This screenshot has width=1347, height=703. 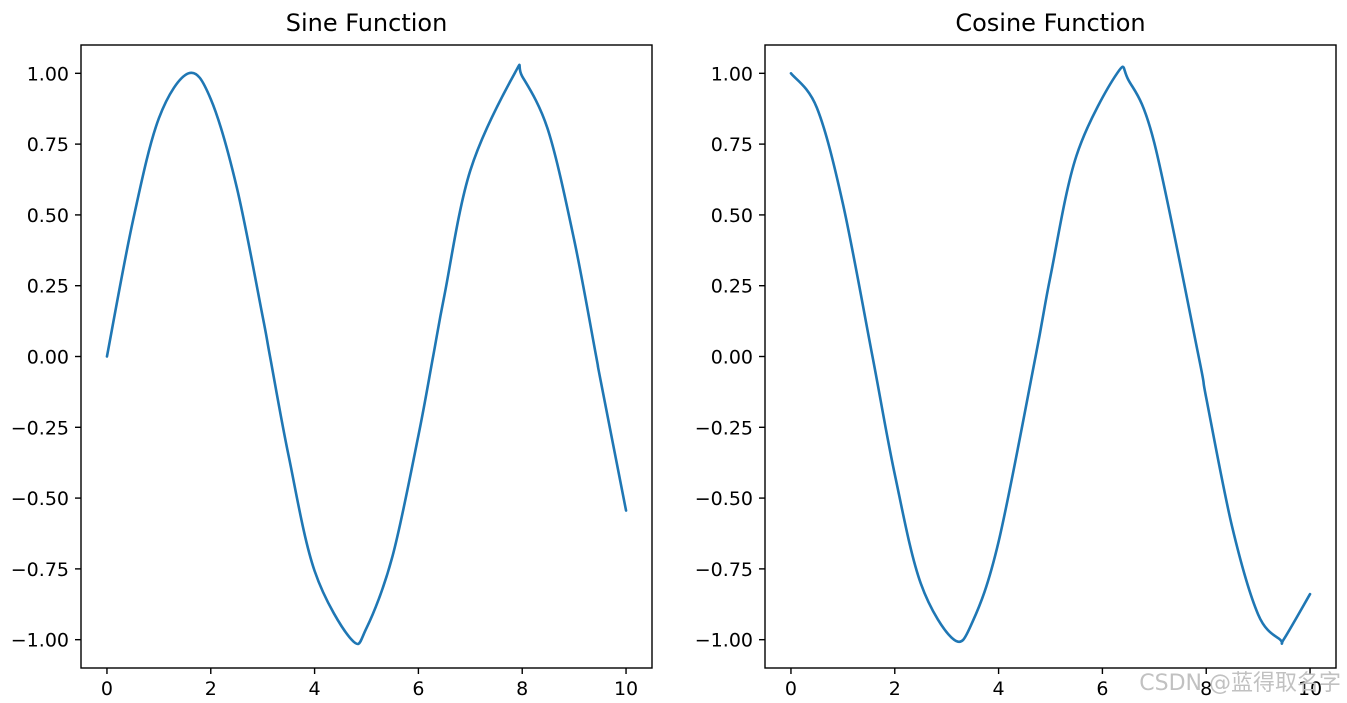 What do you see at coordinates (1240, 683) in the screenshot?
I see `watermark-text: CSDN @蓝得取名字` at bounding box center [1240, 683].